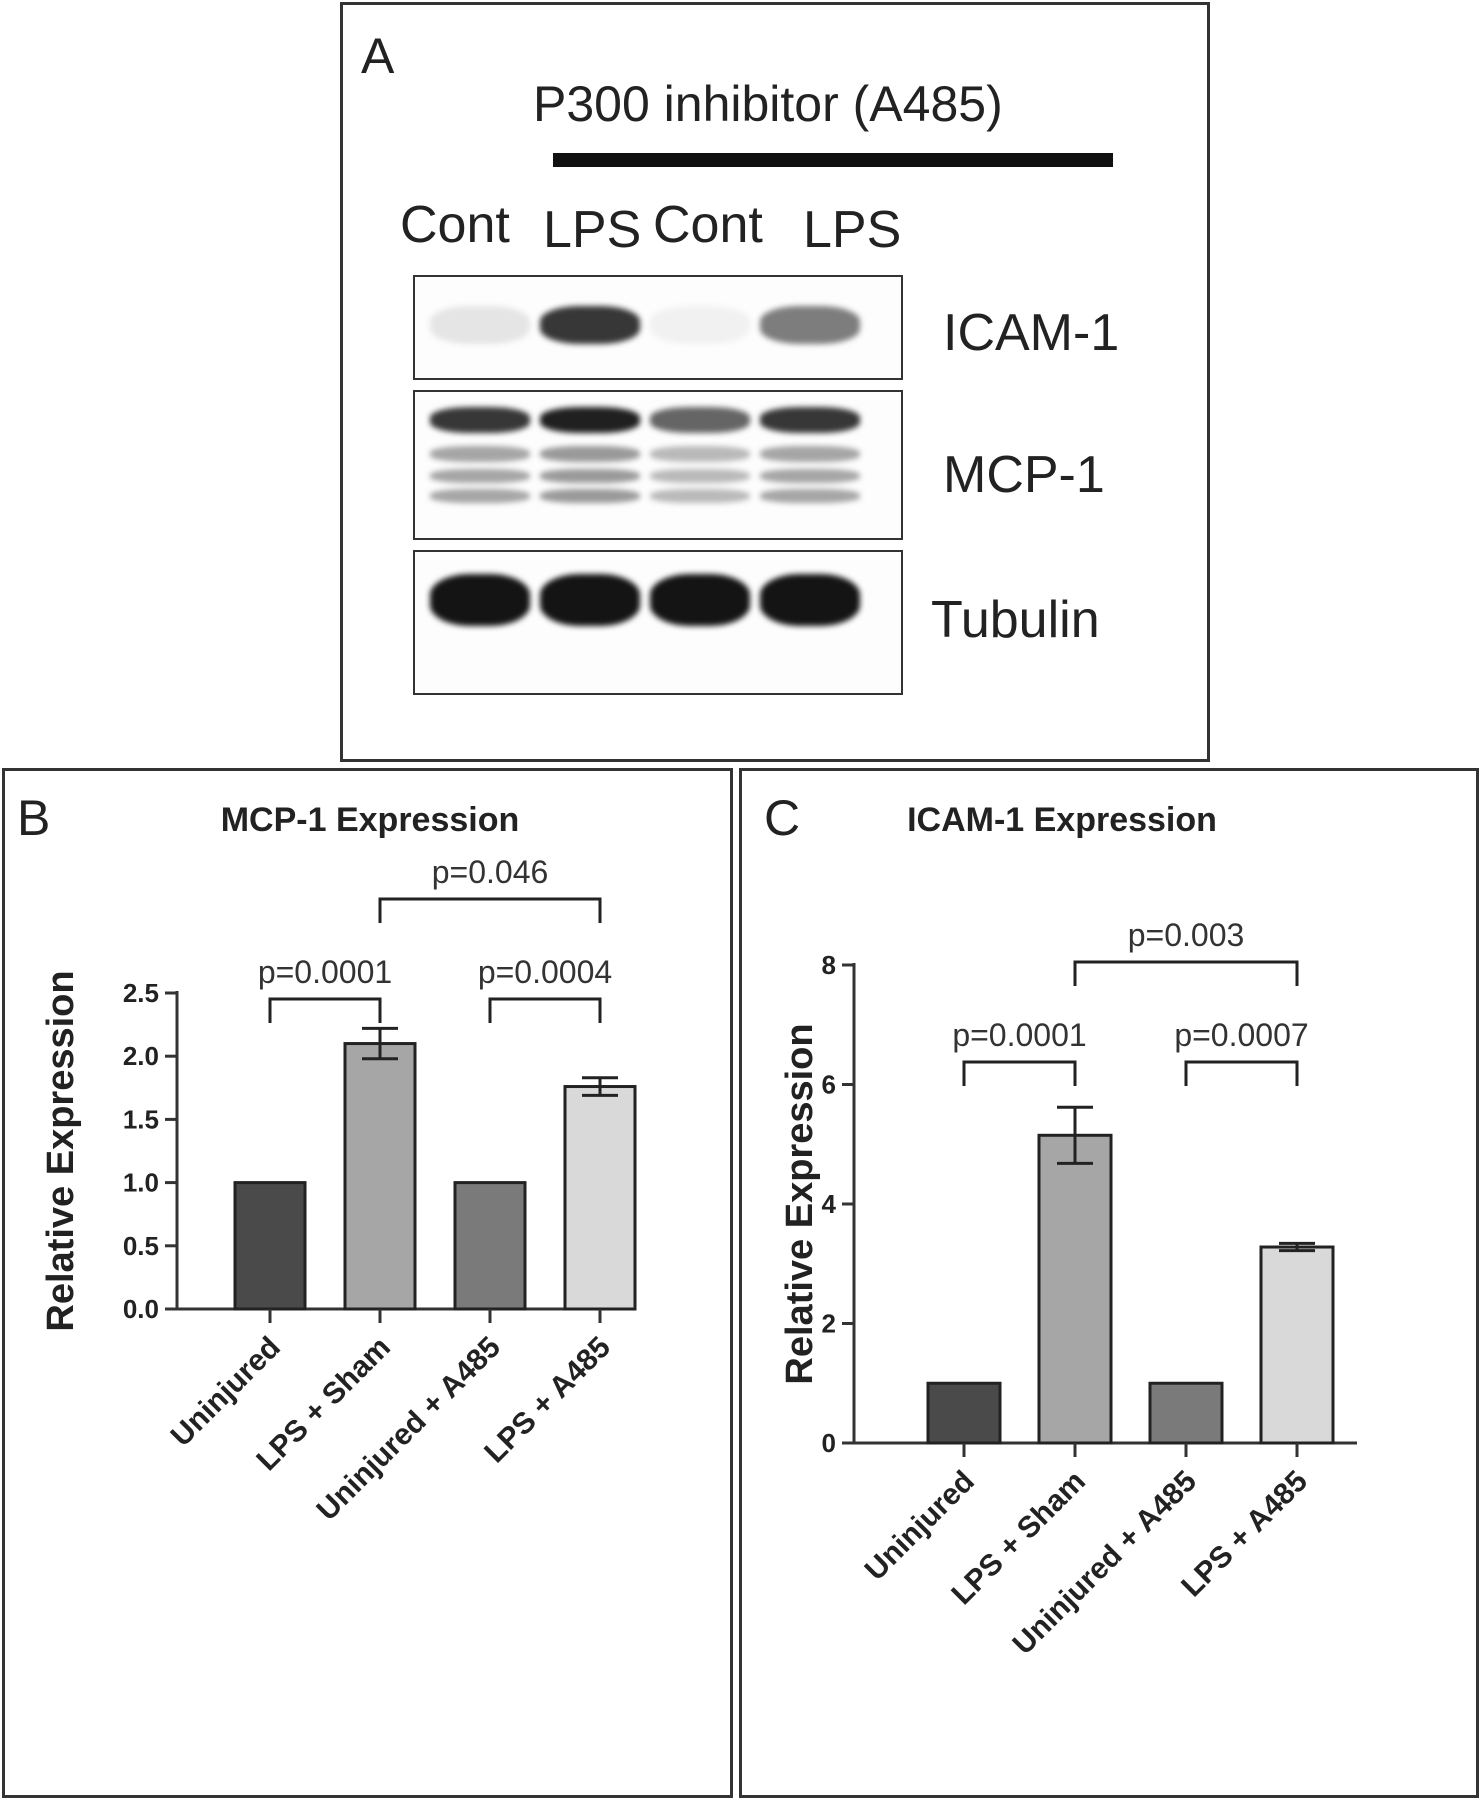 The height and width of the screenshot is (1800, 1481). I want to click on y-tick-label-2: 0.5, so click(141, 1246).